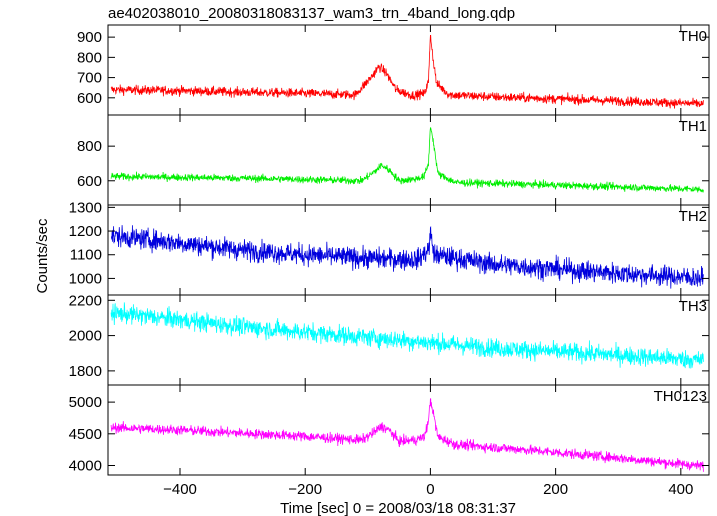  I want to click on x-tick-label: 400, so click(680, 489).